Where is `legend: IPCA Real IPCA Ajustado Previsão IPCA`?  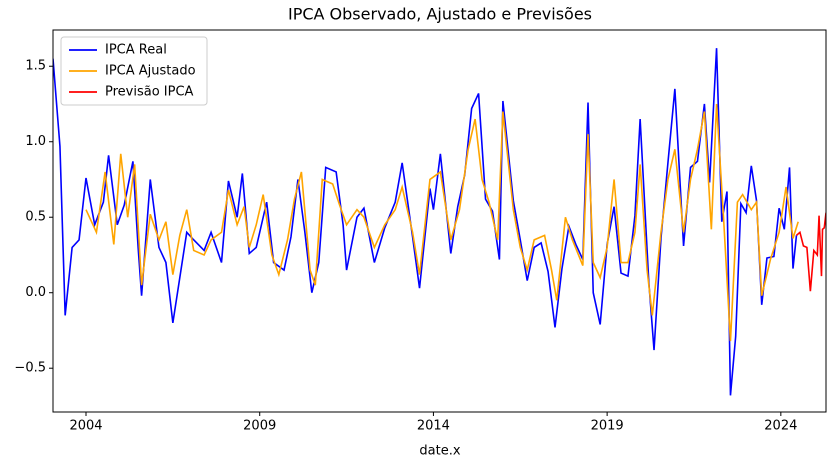 legend: IPCA Real IPCA Ajustado Previsão IPCA is located at coordinates (134, 71).